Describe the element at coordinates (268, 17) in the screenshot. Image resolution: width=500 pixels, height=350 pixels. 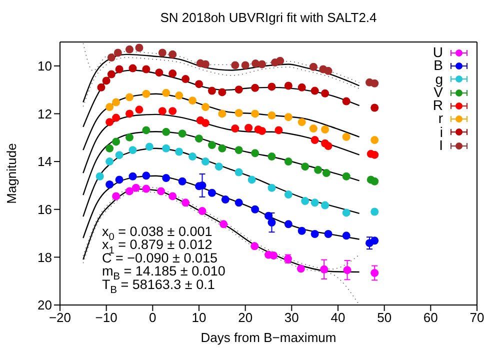
I see `chart-title: SN 2018oh UBVRIgri fit with SALT2.4` at that location.